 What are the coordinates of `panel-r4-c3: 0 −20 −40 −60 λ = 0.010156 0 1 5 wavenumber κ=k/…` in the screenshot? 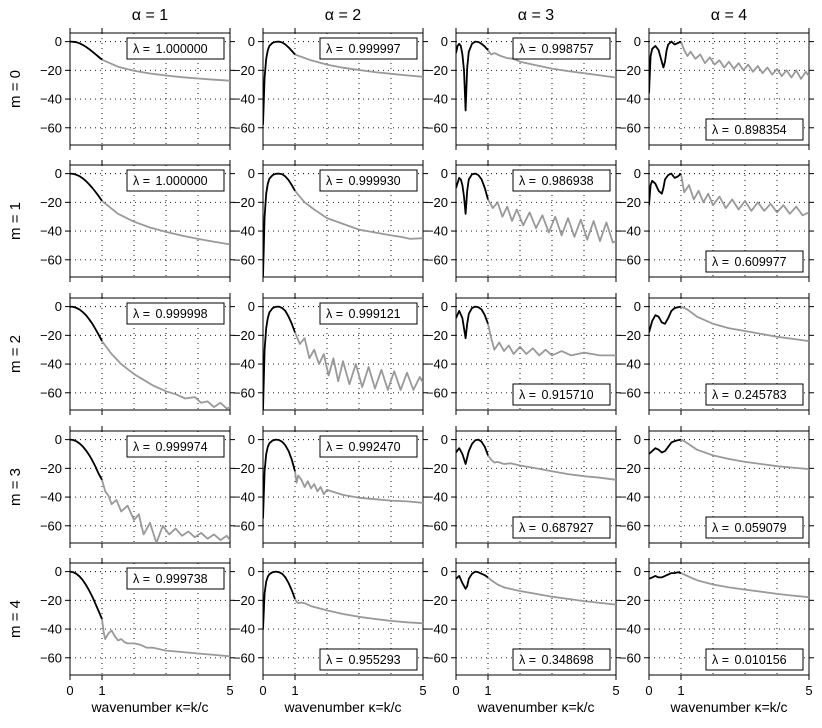 It's located at (716, 636).